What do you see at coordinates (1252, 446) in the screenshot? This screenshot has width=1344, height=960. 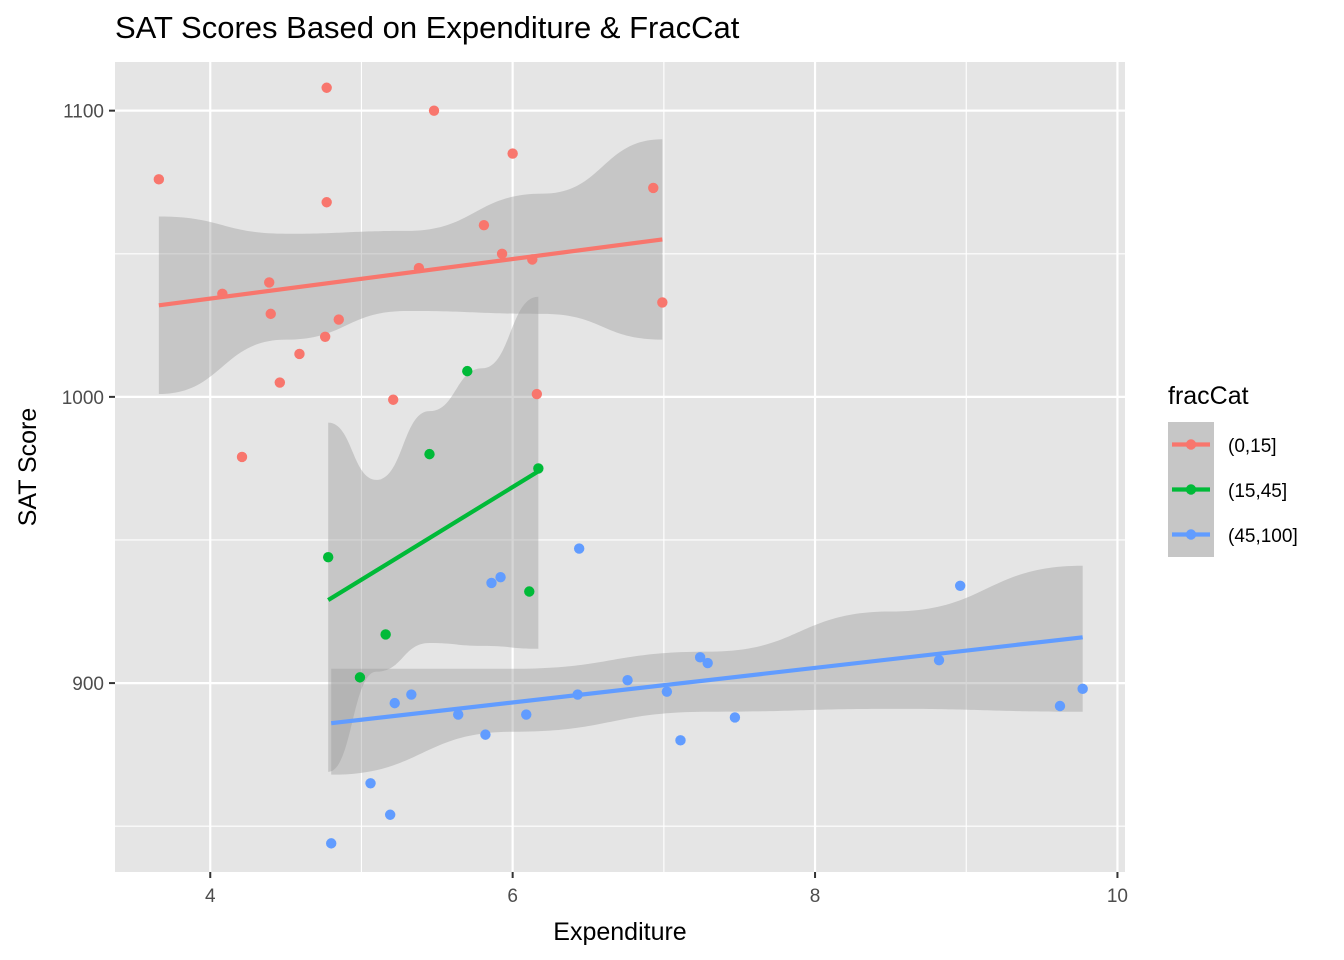 I see `legend-label: (0,15]` at bounding box center [1252, 446].